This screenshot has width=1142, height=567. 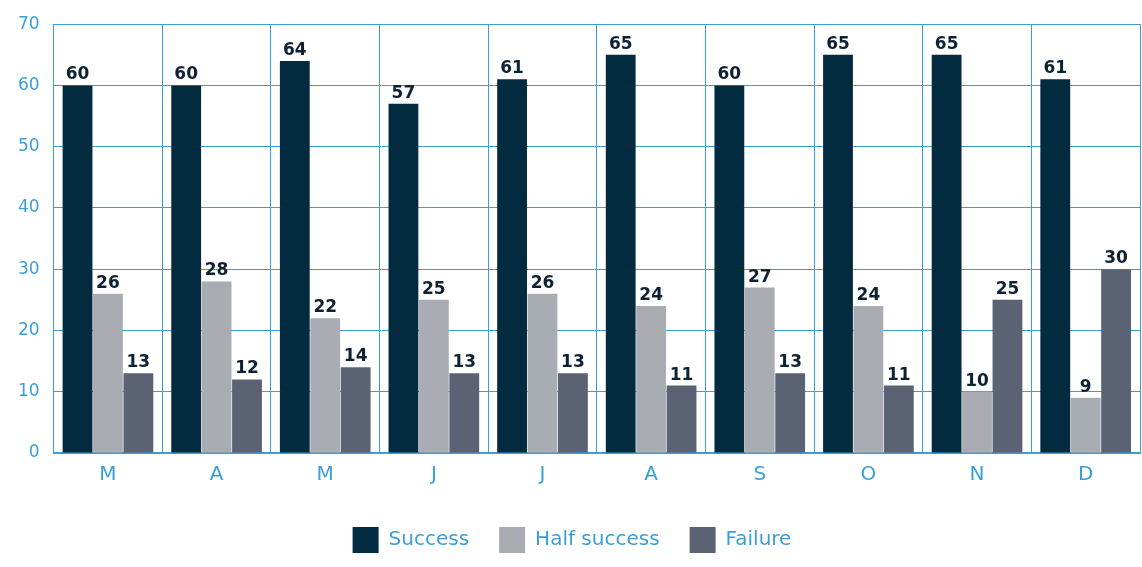 I want to click on data-label: 64, so click(x=294, y=48).